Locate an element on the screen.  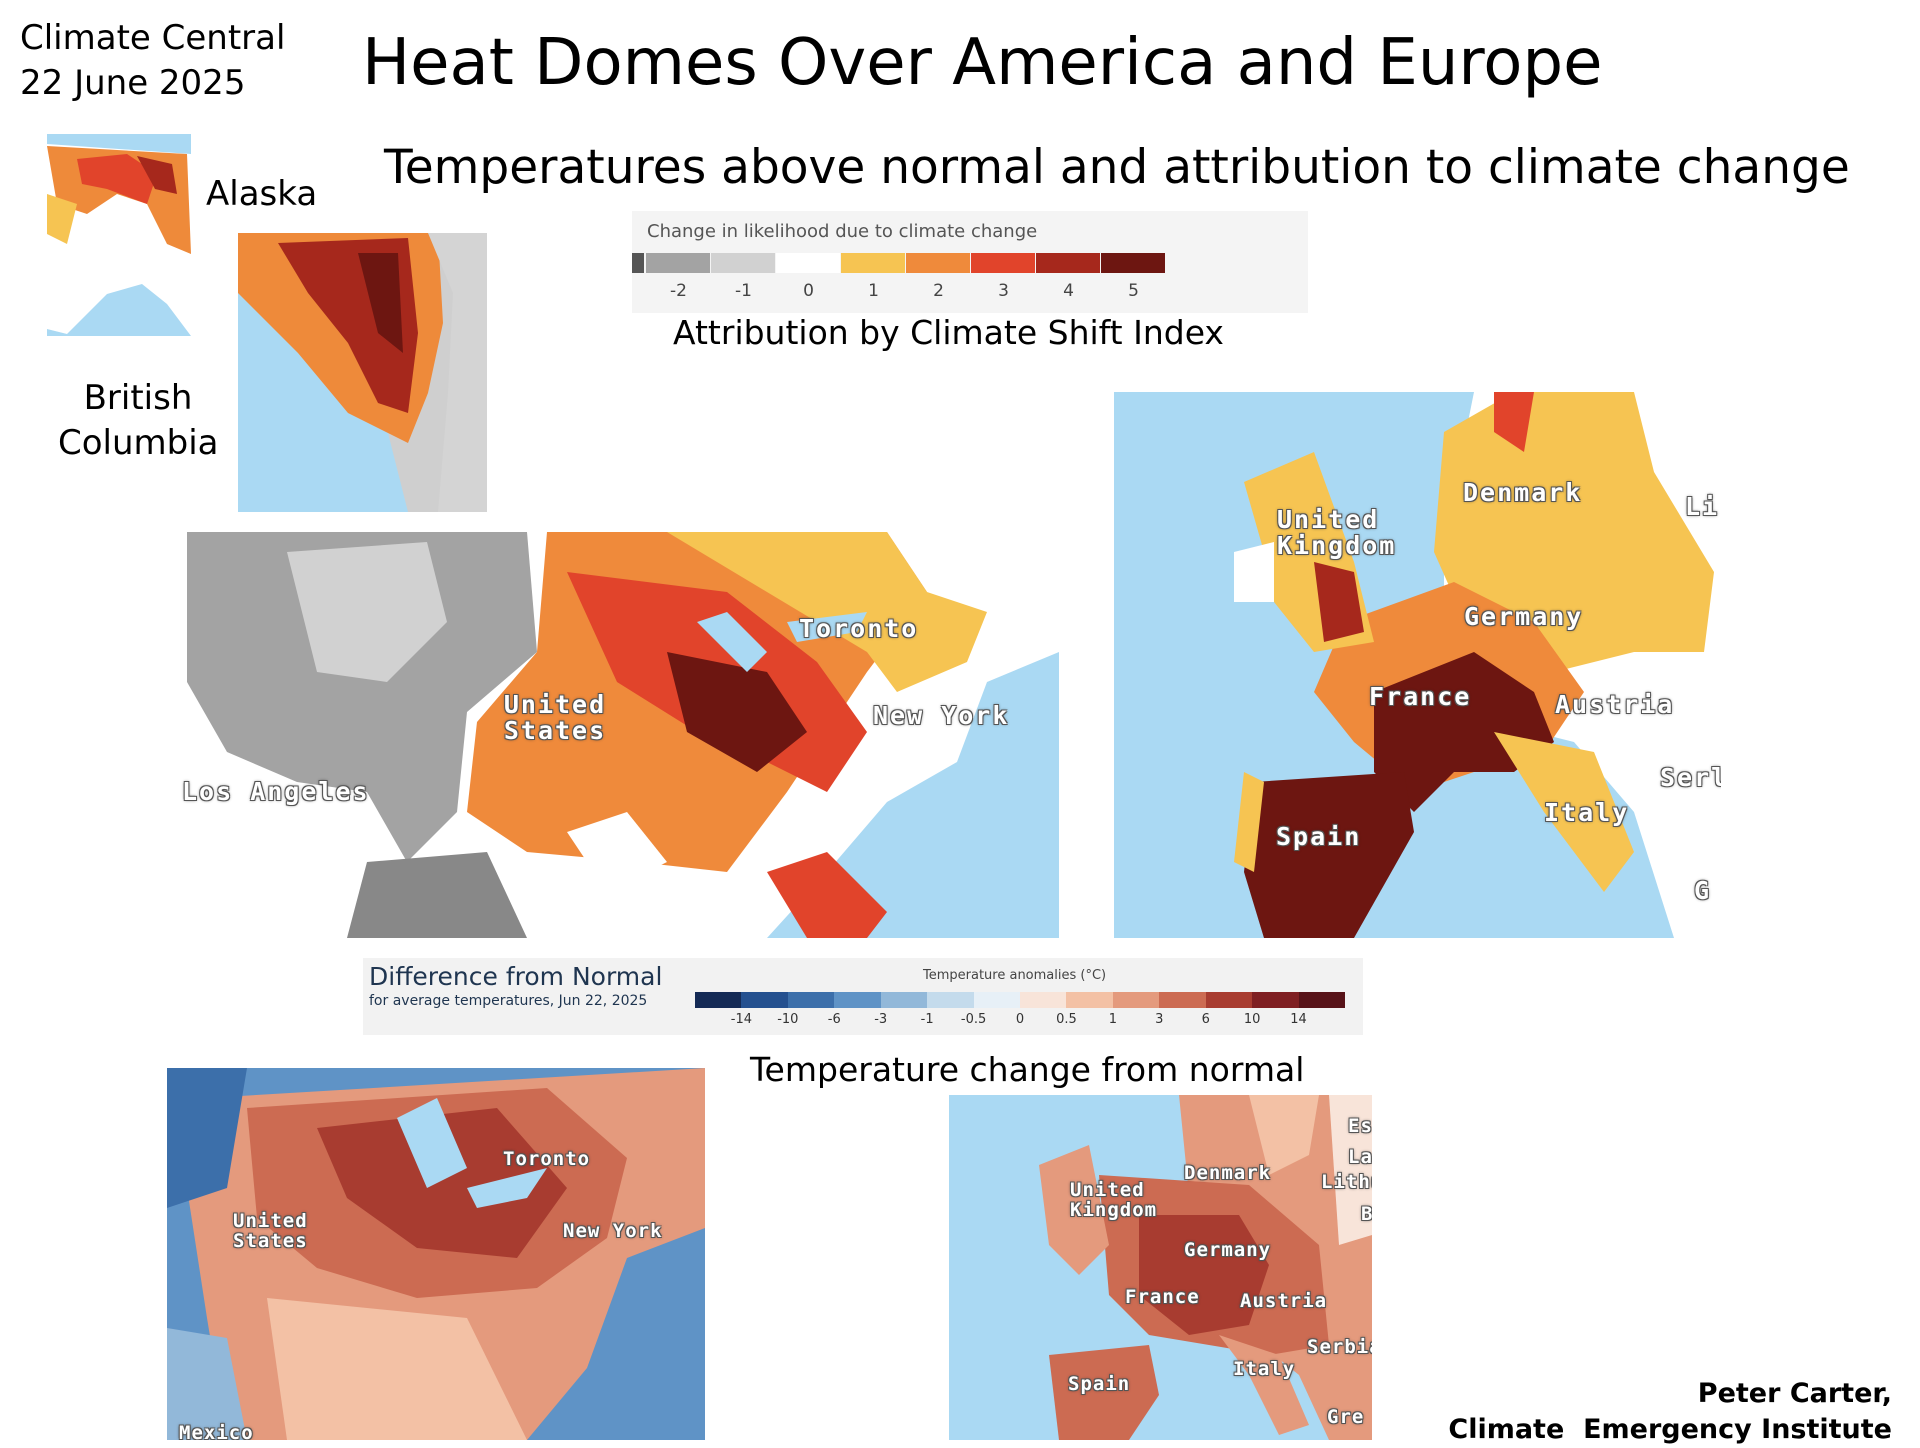
tick-label: -0.5 is located at coordinates (973, 1019).